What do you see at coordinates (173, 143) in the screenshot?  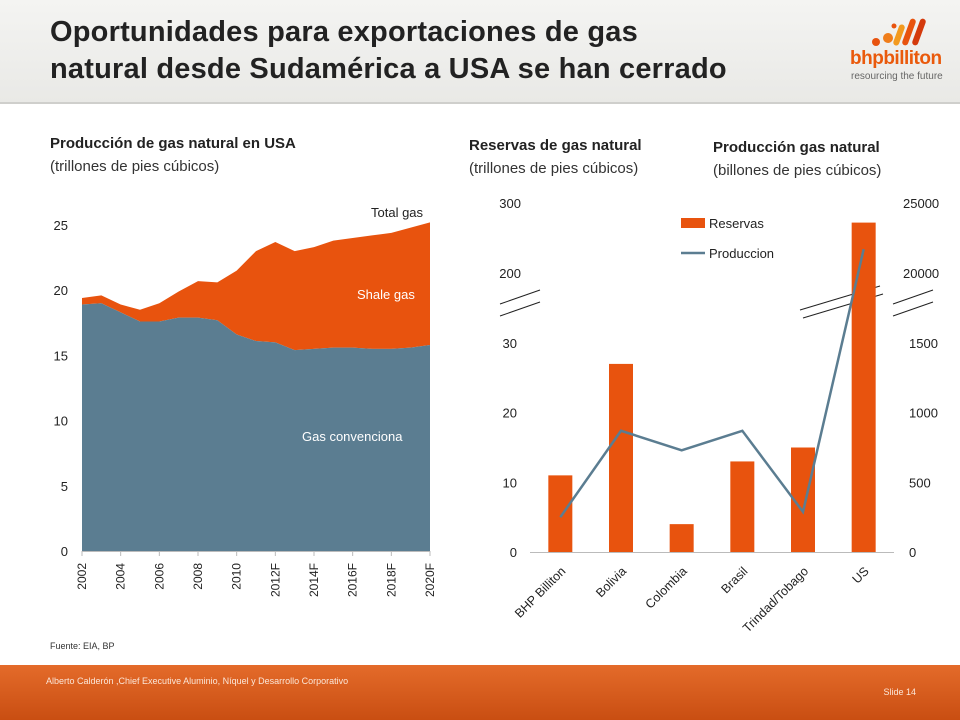 I see `left-chart-title: Producción de gas natural en USA` at bounding box center [173, 143].